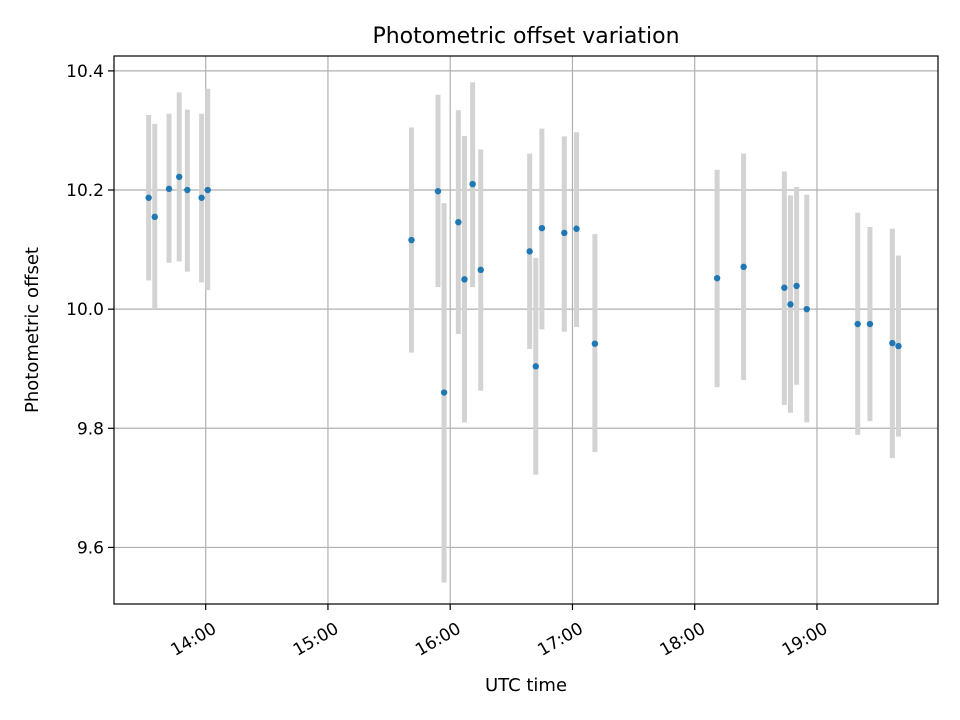 The image size is (960, 720). I want to click on y-tick-label: 9.6, so click(90, 548).